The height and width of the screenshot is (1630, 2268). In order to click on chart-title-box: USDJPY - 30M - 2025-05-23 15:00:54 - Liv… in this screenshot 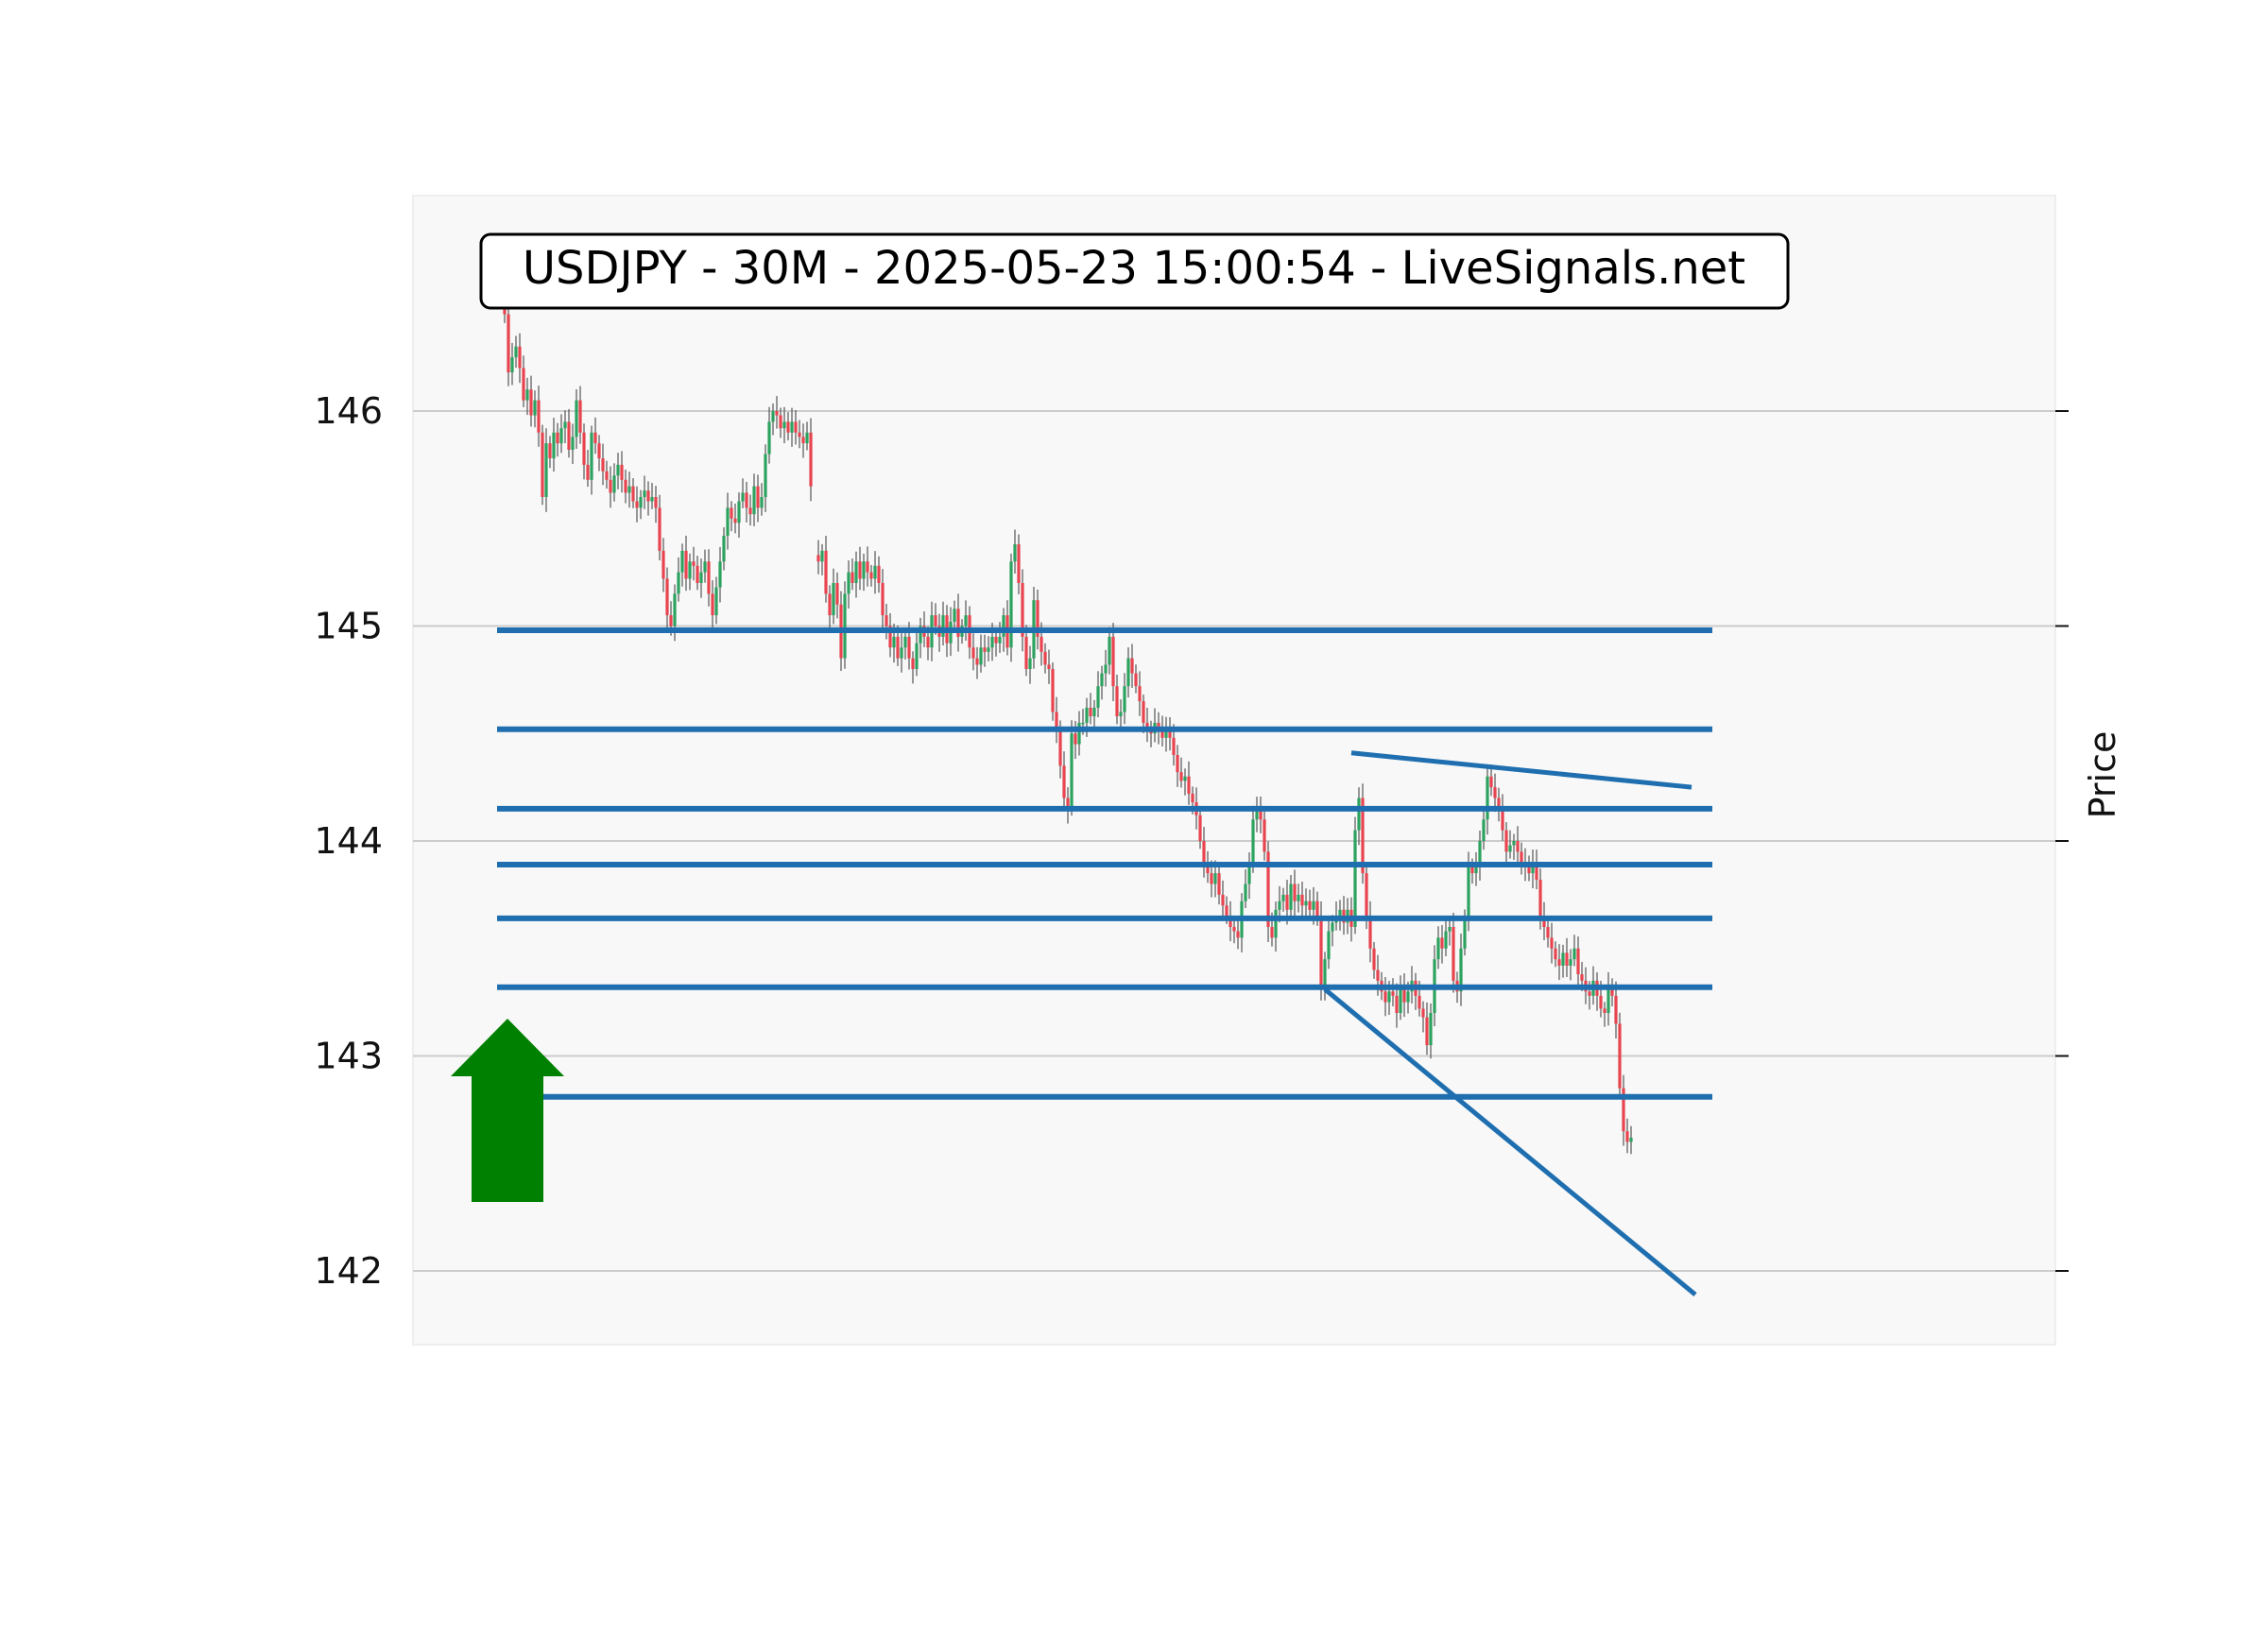, I will do `click(1134, 271)`.